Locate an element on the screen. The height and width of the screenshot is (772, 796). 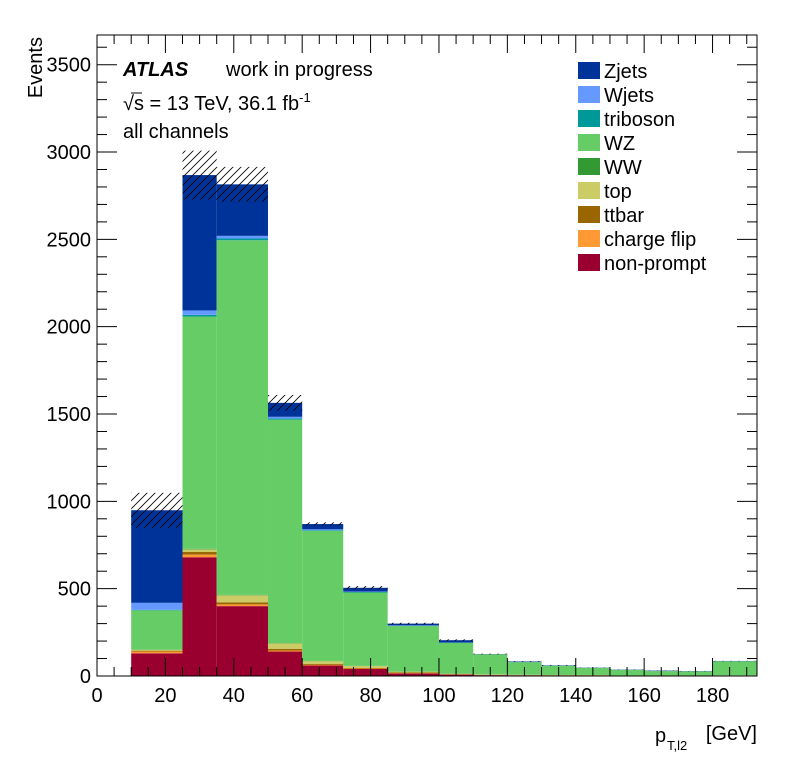
y-tick-label: 1000 is located at coordinates (69, 502).